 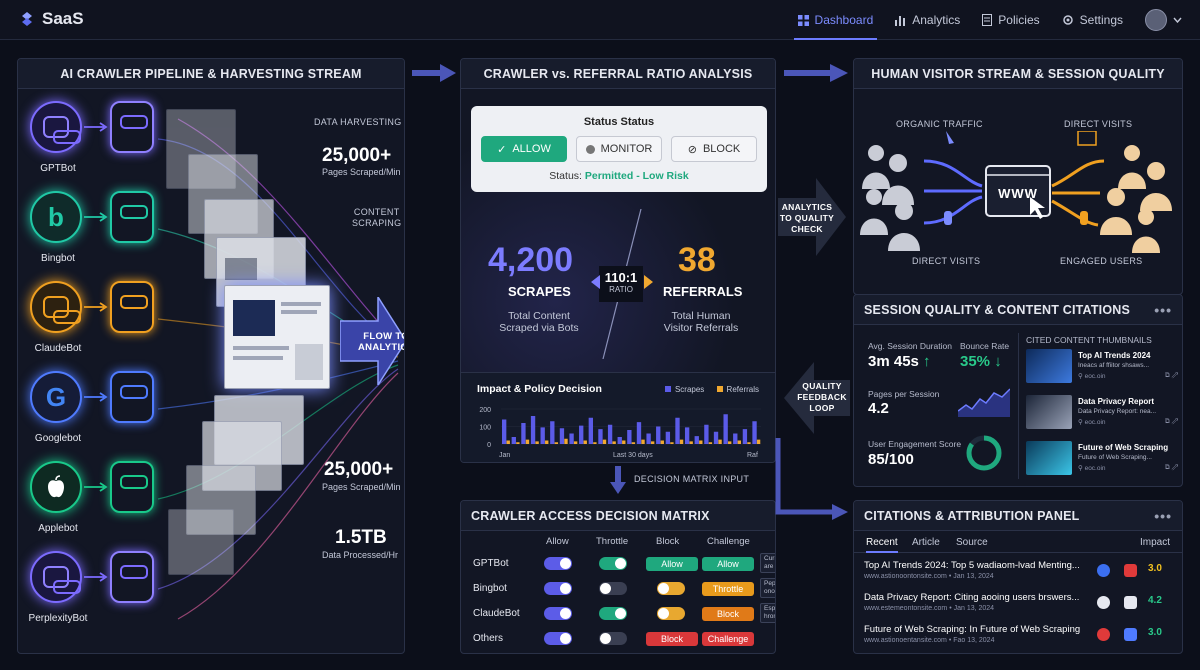 I want to click on app-name: SaaS, so click(x=63, y=18).